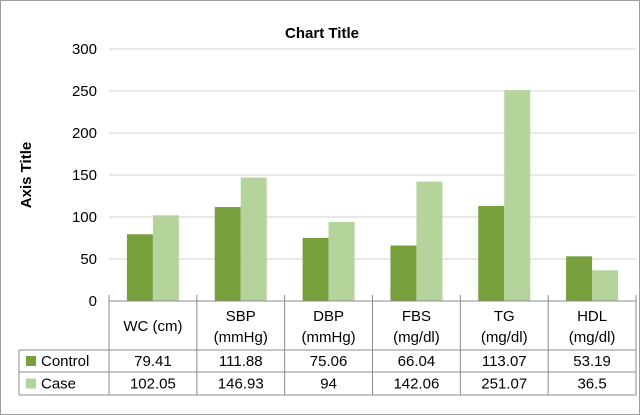 The height and width of the screenshot is (415, 640). Describe the element at coordinates (592, 361) in the screenshot. I see `data-label: 53.19` at that location.